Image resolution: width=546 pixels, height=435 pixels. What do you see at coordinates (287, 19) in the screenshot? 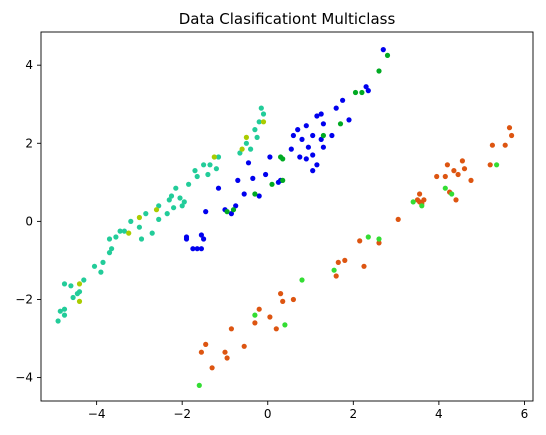
I see `chart-title: Data Clasificationt Multiclass` at bounding box center [287, 19].